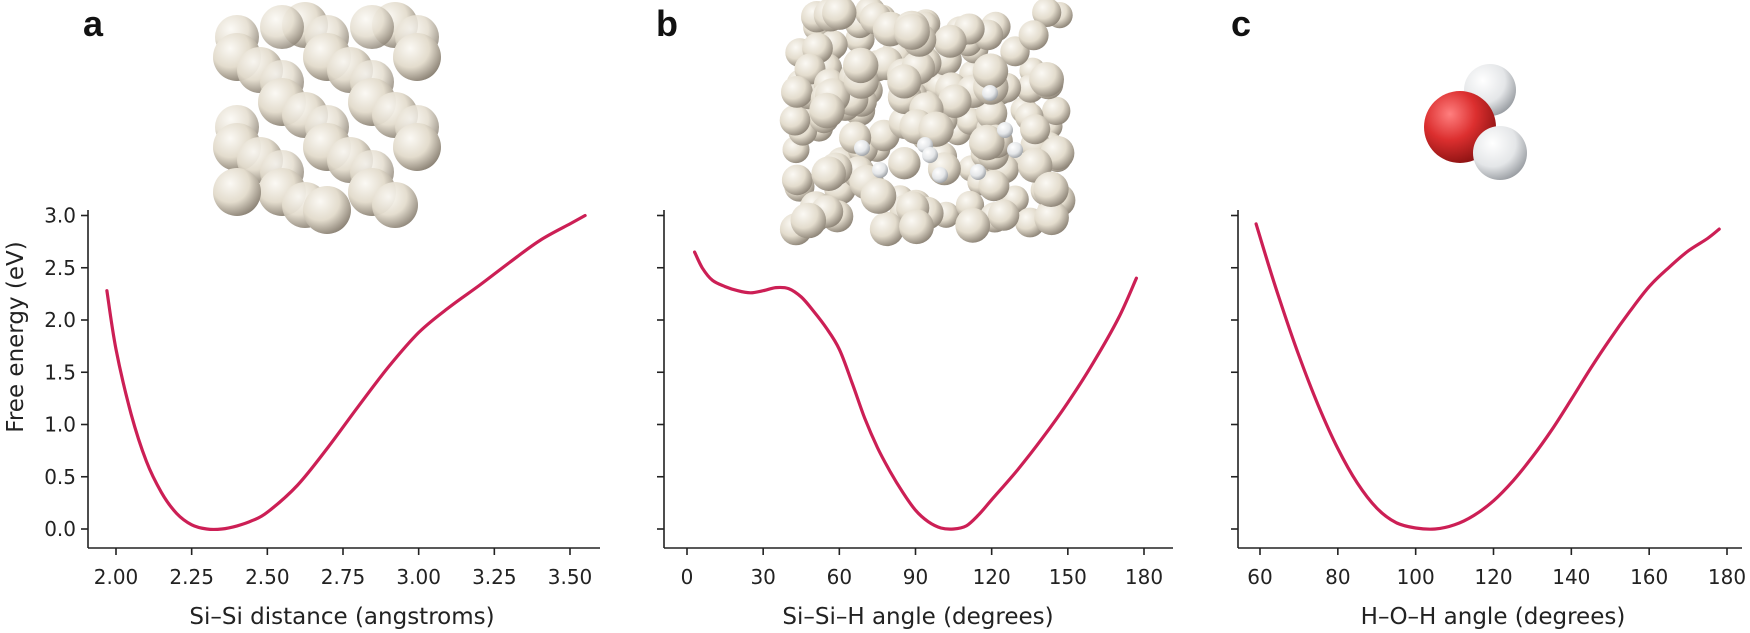  I want to click on x-tick-label: 2.50, so click(267, 577).